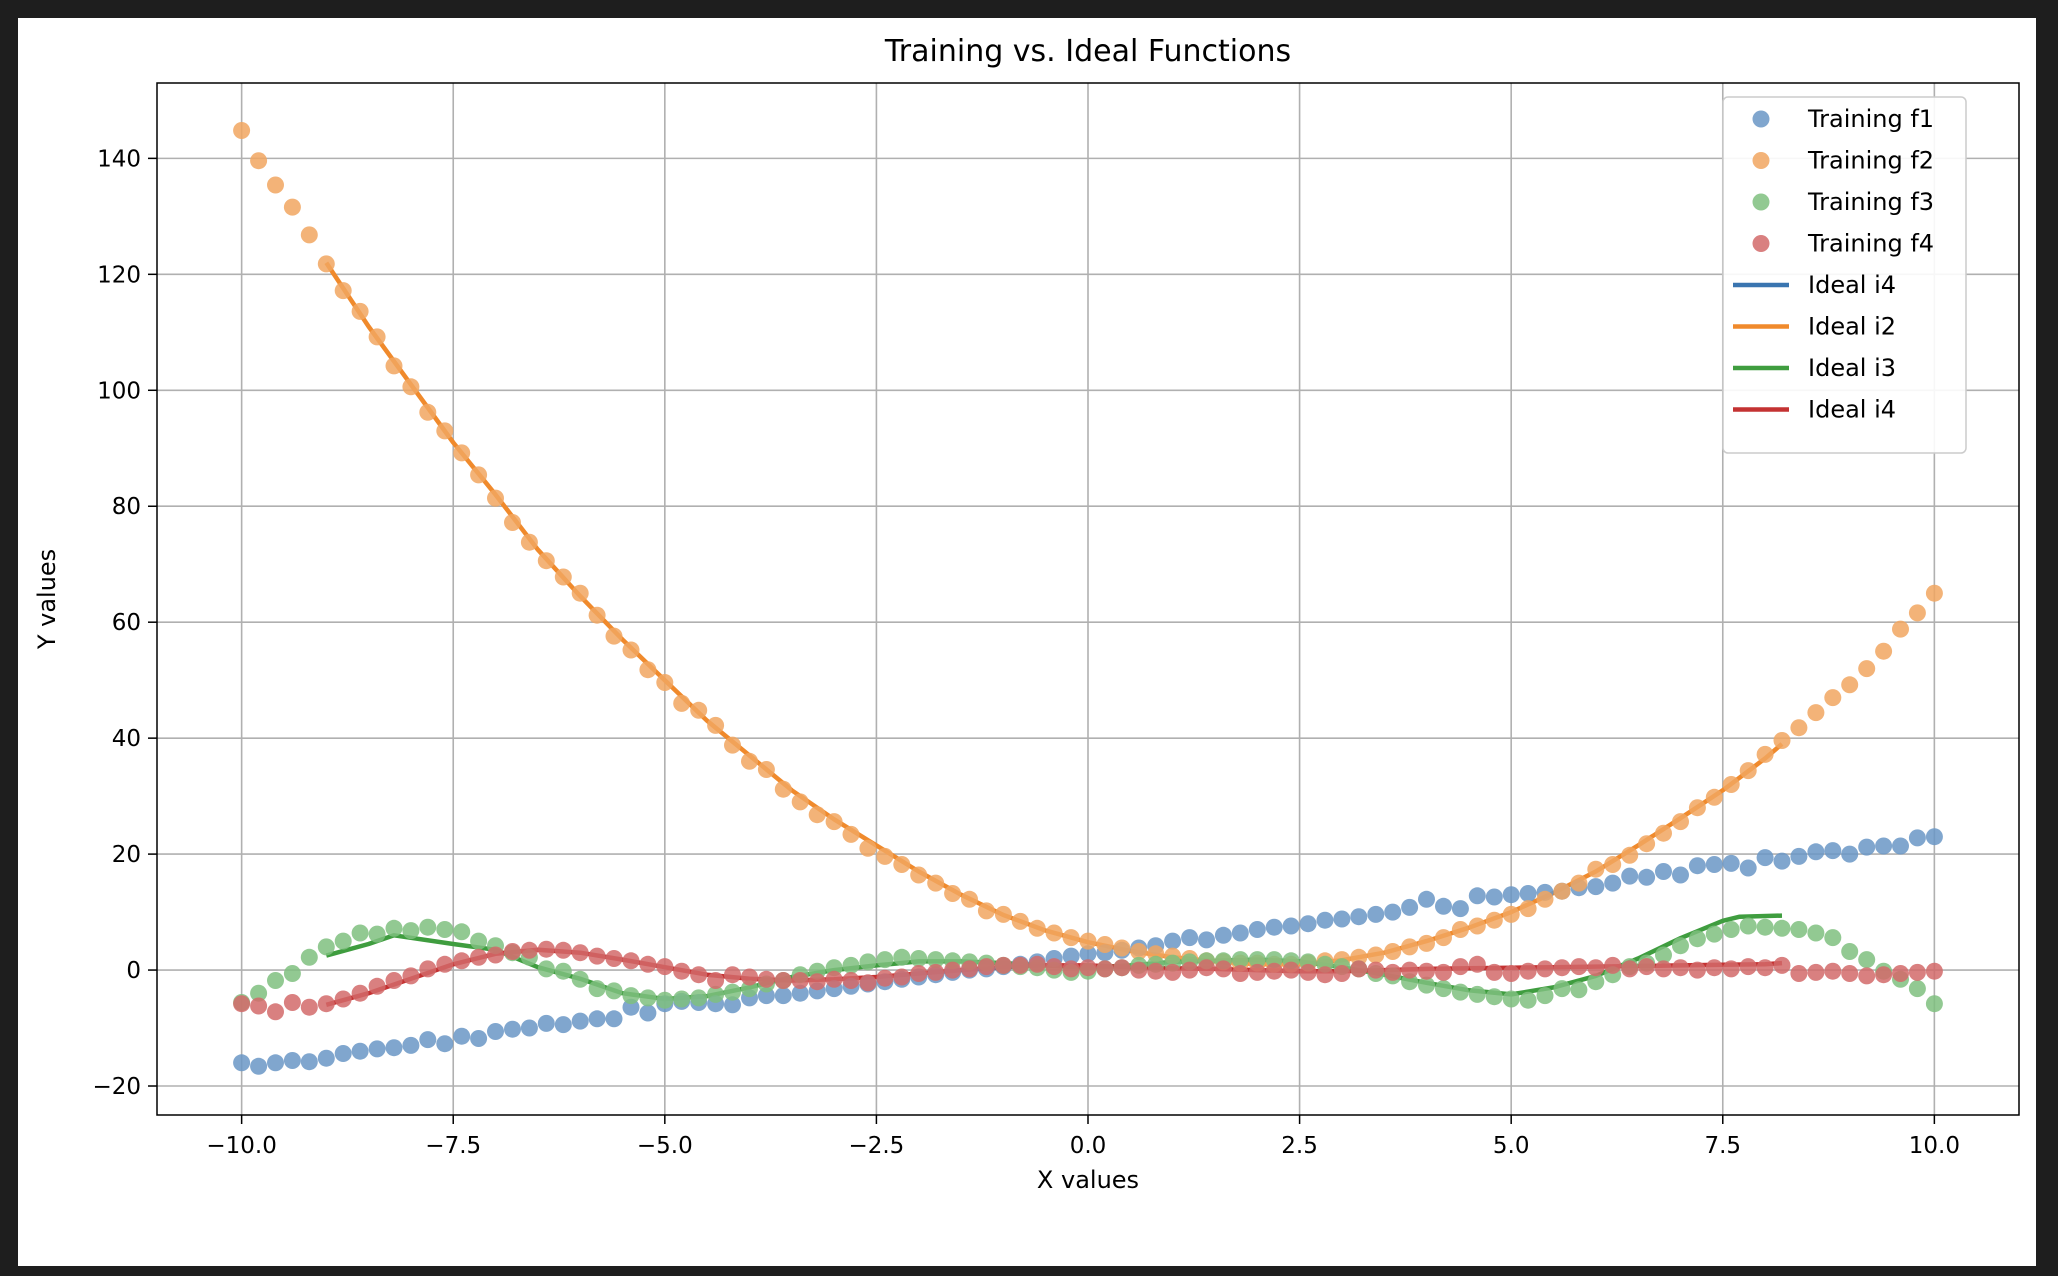  What do you see at coordinates (453, 1146) in the screenshot?
I see `x-tick-label: −7.5` at bounding box center [453, 1146].